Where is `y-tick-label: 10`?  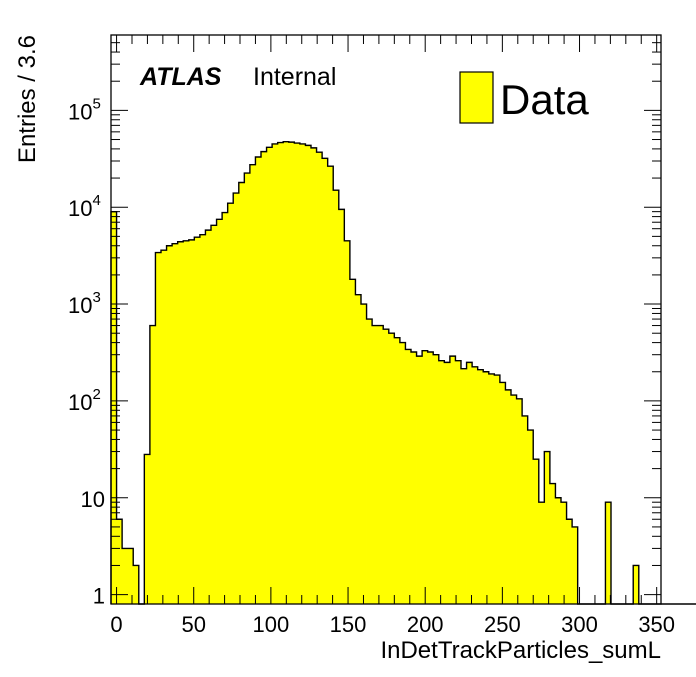 y-tick-label: 10 is located at coordinates (93, 499).